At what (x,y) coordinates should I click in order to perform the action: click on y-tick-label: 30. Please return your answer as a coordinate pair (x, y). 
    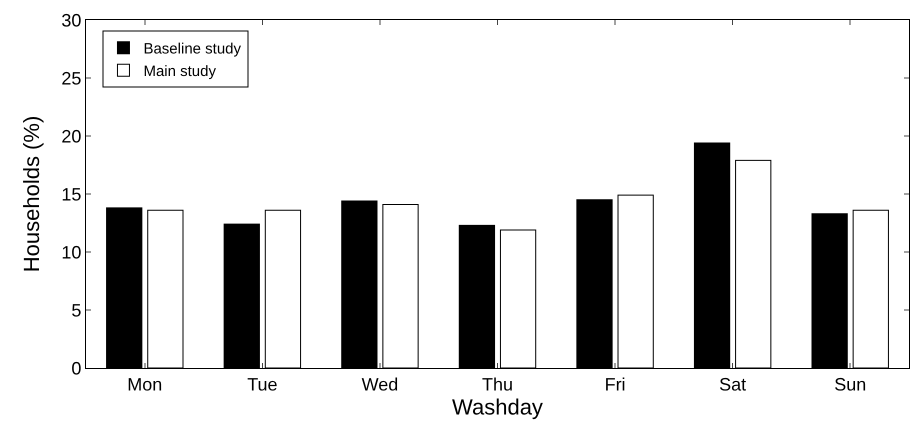
    Looking at the image, I should click on (71, 20).